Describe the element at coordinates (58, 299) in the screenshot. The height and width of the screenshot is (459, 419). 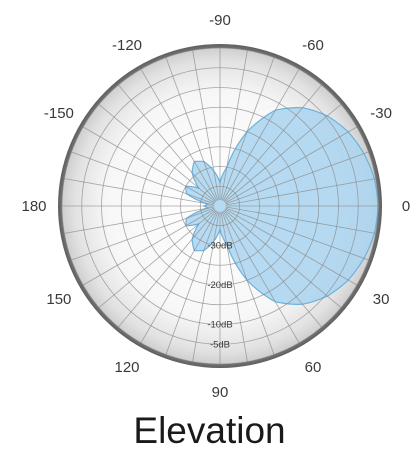
I see `angle-label: 150` at that location.